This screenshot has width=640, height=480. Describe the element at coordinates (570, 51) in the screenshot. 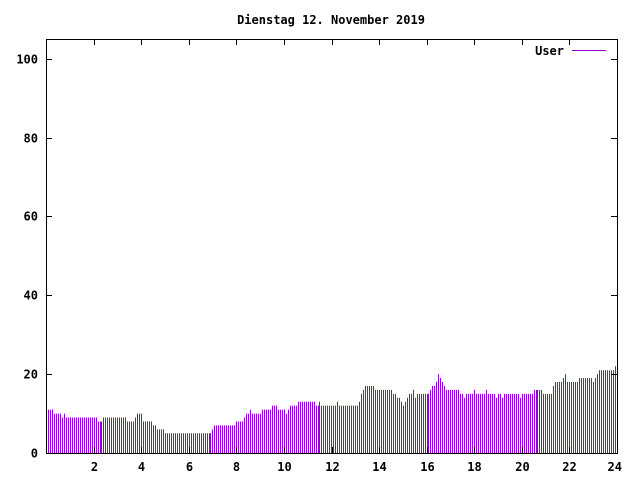

I see `legend: User` at that location.